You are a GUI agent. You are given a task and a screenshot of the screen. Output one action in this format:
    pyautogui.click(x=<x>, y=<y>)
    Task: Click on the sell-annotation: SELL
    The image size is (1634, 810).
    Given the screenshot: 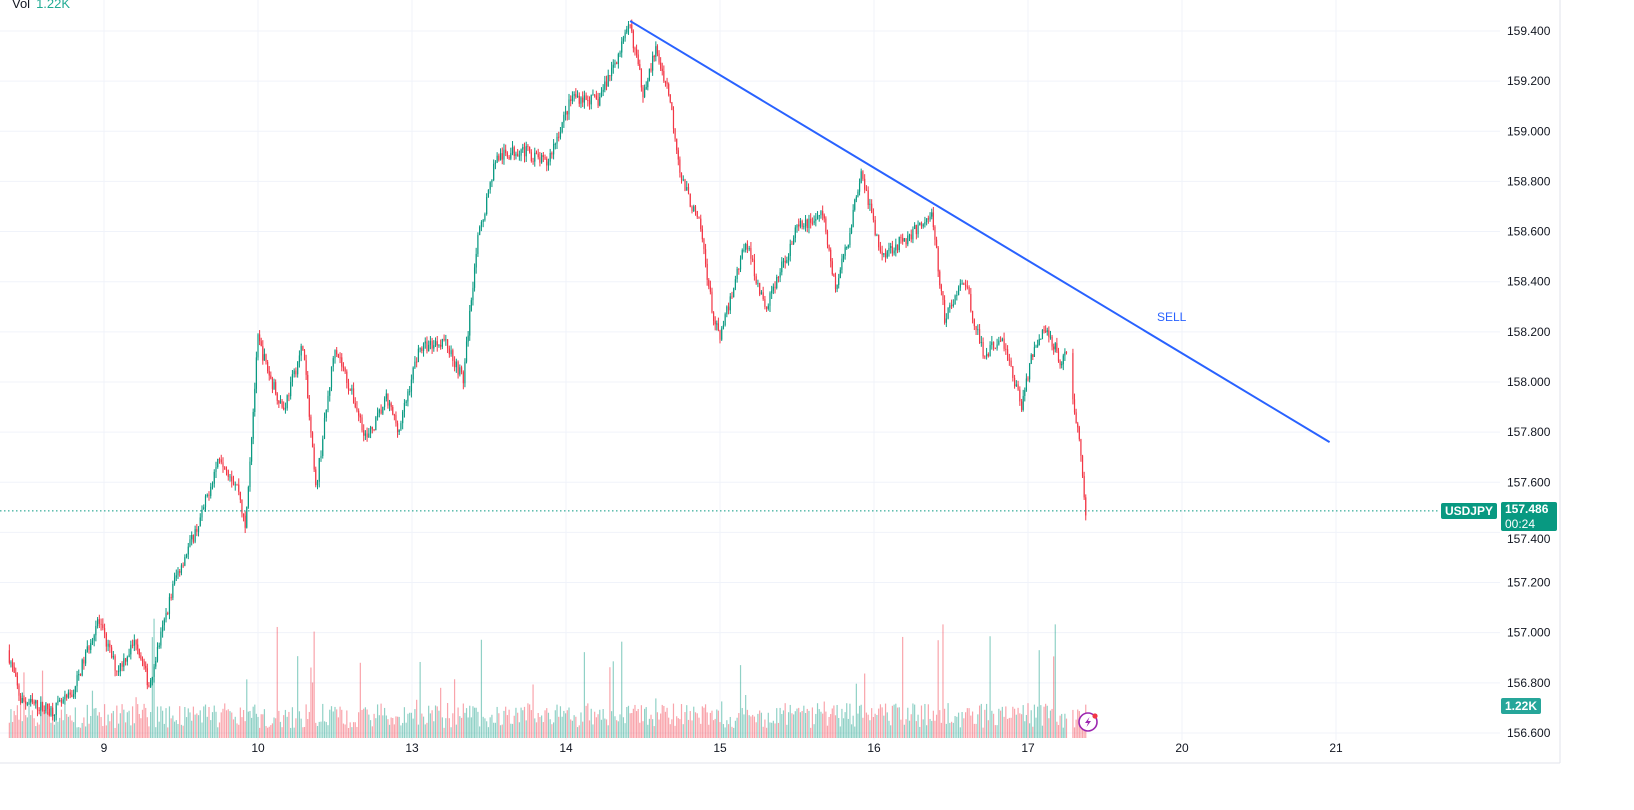 What is the action you would take?
    pyautogui.click(x=1172, y=317)
    